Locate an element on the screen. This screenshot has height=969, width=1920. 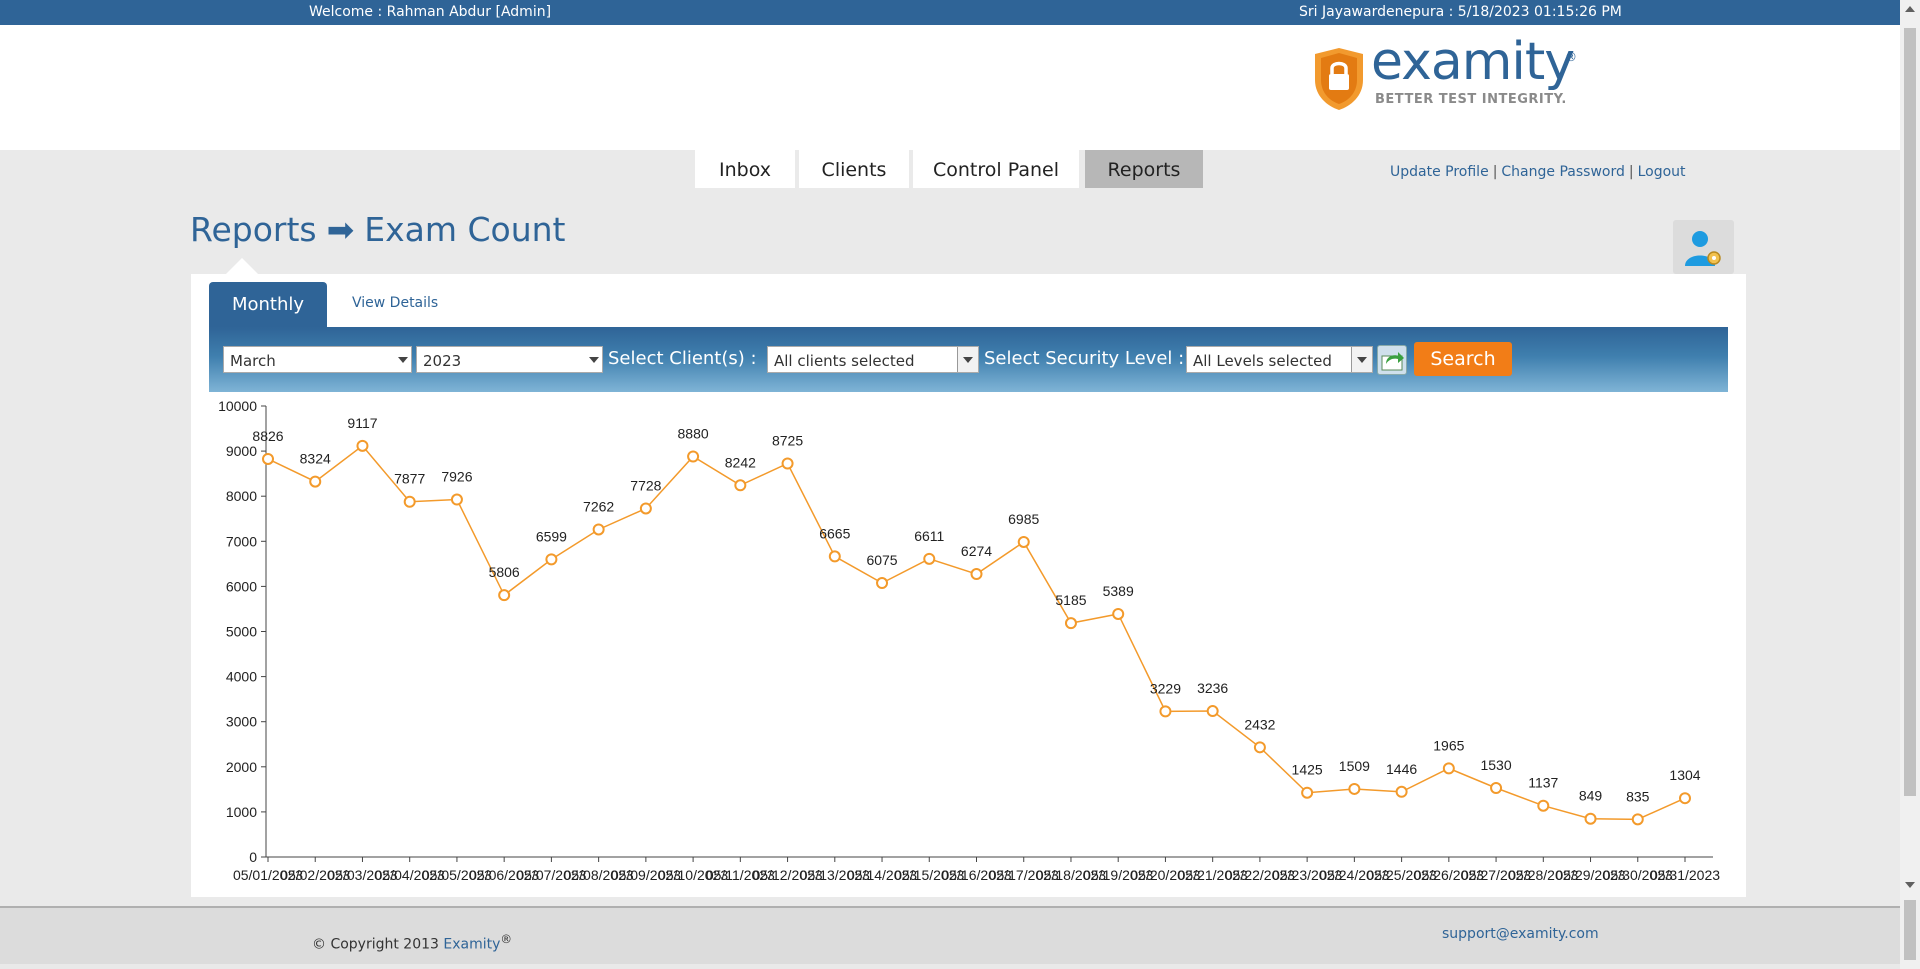
data-label: 6274 is located at coordinates (976, 551).